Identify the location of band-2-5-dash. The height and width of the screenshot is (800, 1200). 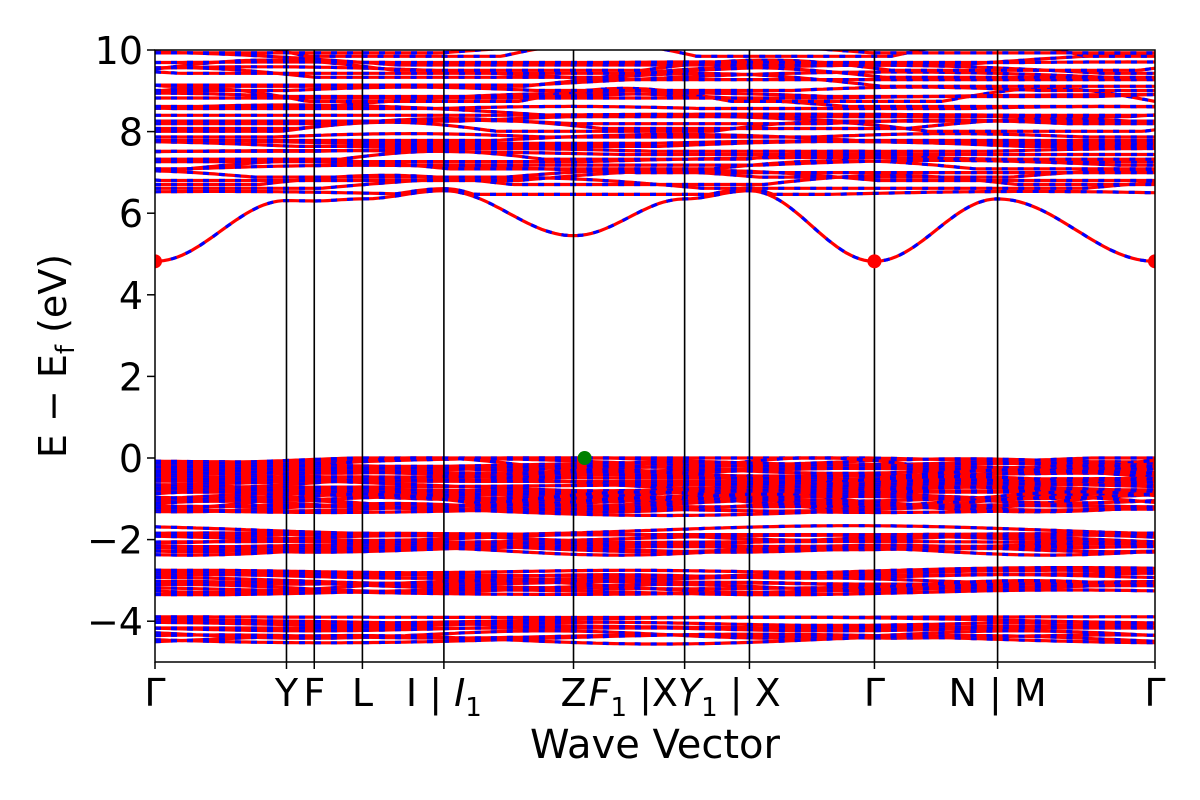
(655, 538).